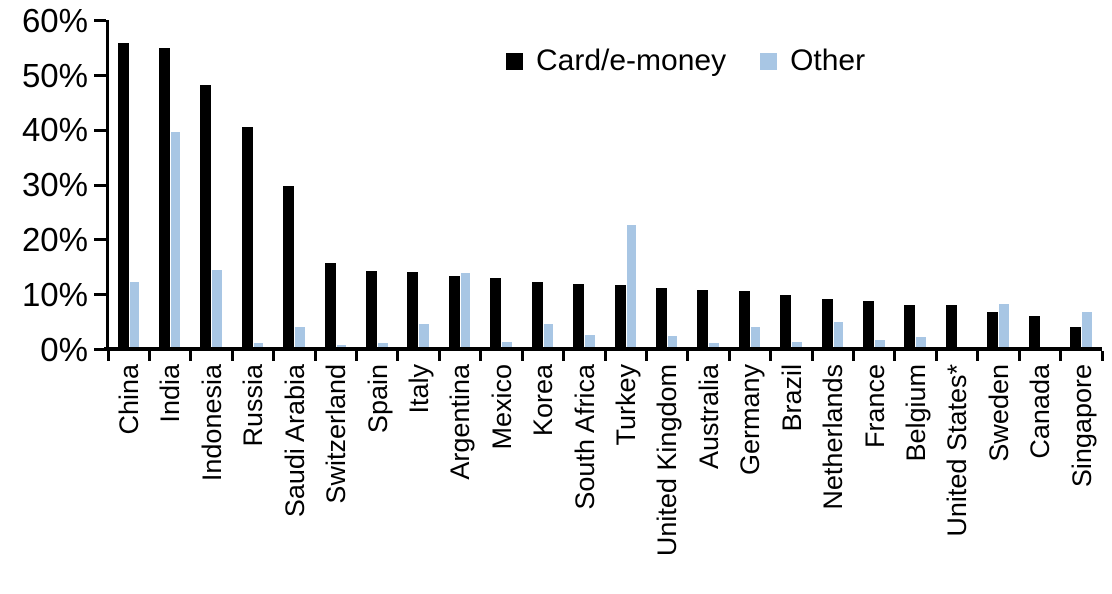  What do you see at coordinates (336, 434) in the screenshot?
I see `x-axis-label: Switzerland` at bounding box center [336, 434].